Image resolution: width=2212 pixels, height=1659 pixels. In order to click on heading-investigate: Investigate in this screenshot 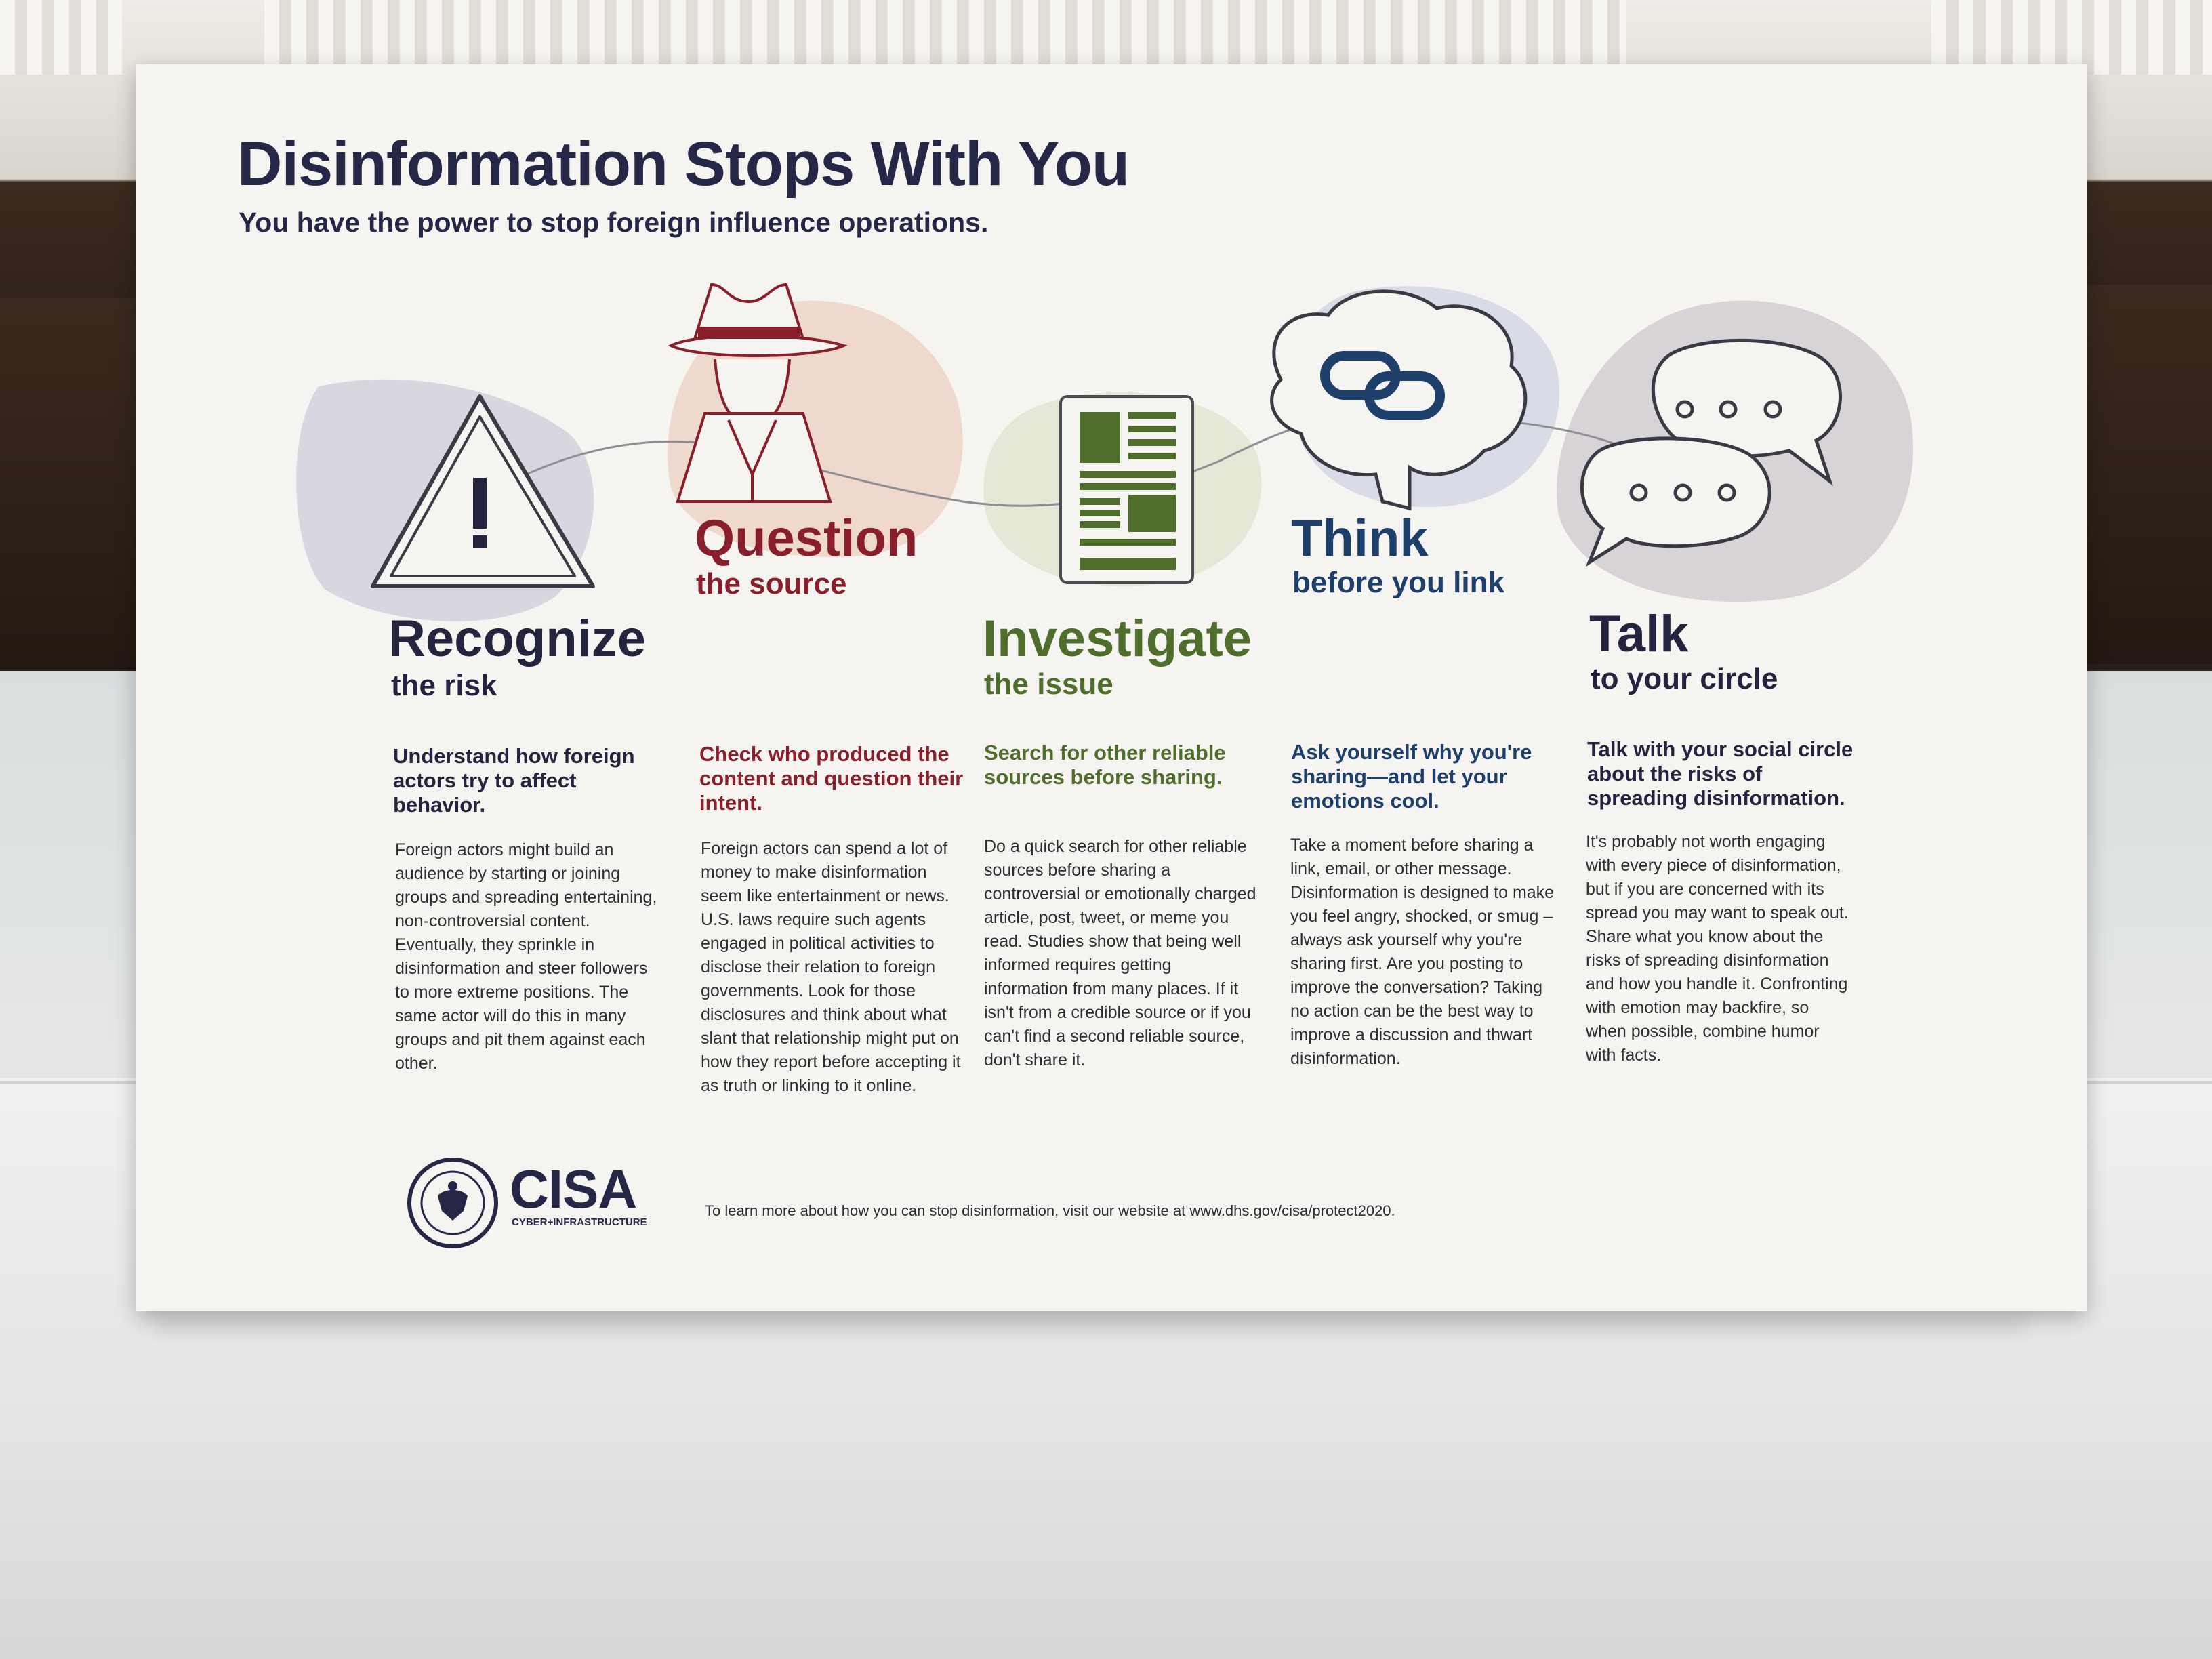, I will do `click(1117, 639)`.